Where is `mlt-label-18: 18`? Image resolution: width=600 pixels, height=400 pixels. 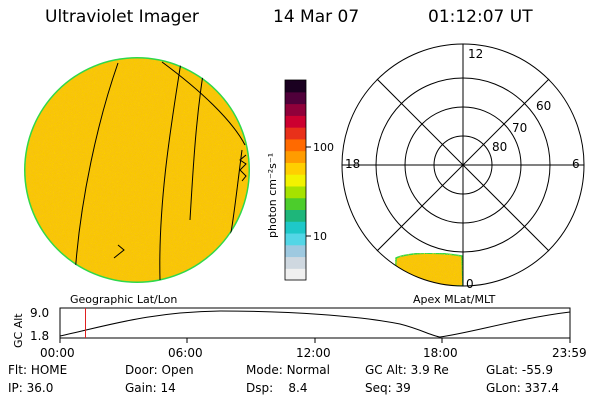
mlt-label-18: 18 is located at coordinates (352, 164).